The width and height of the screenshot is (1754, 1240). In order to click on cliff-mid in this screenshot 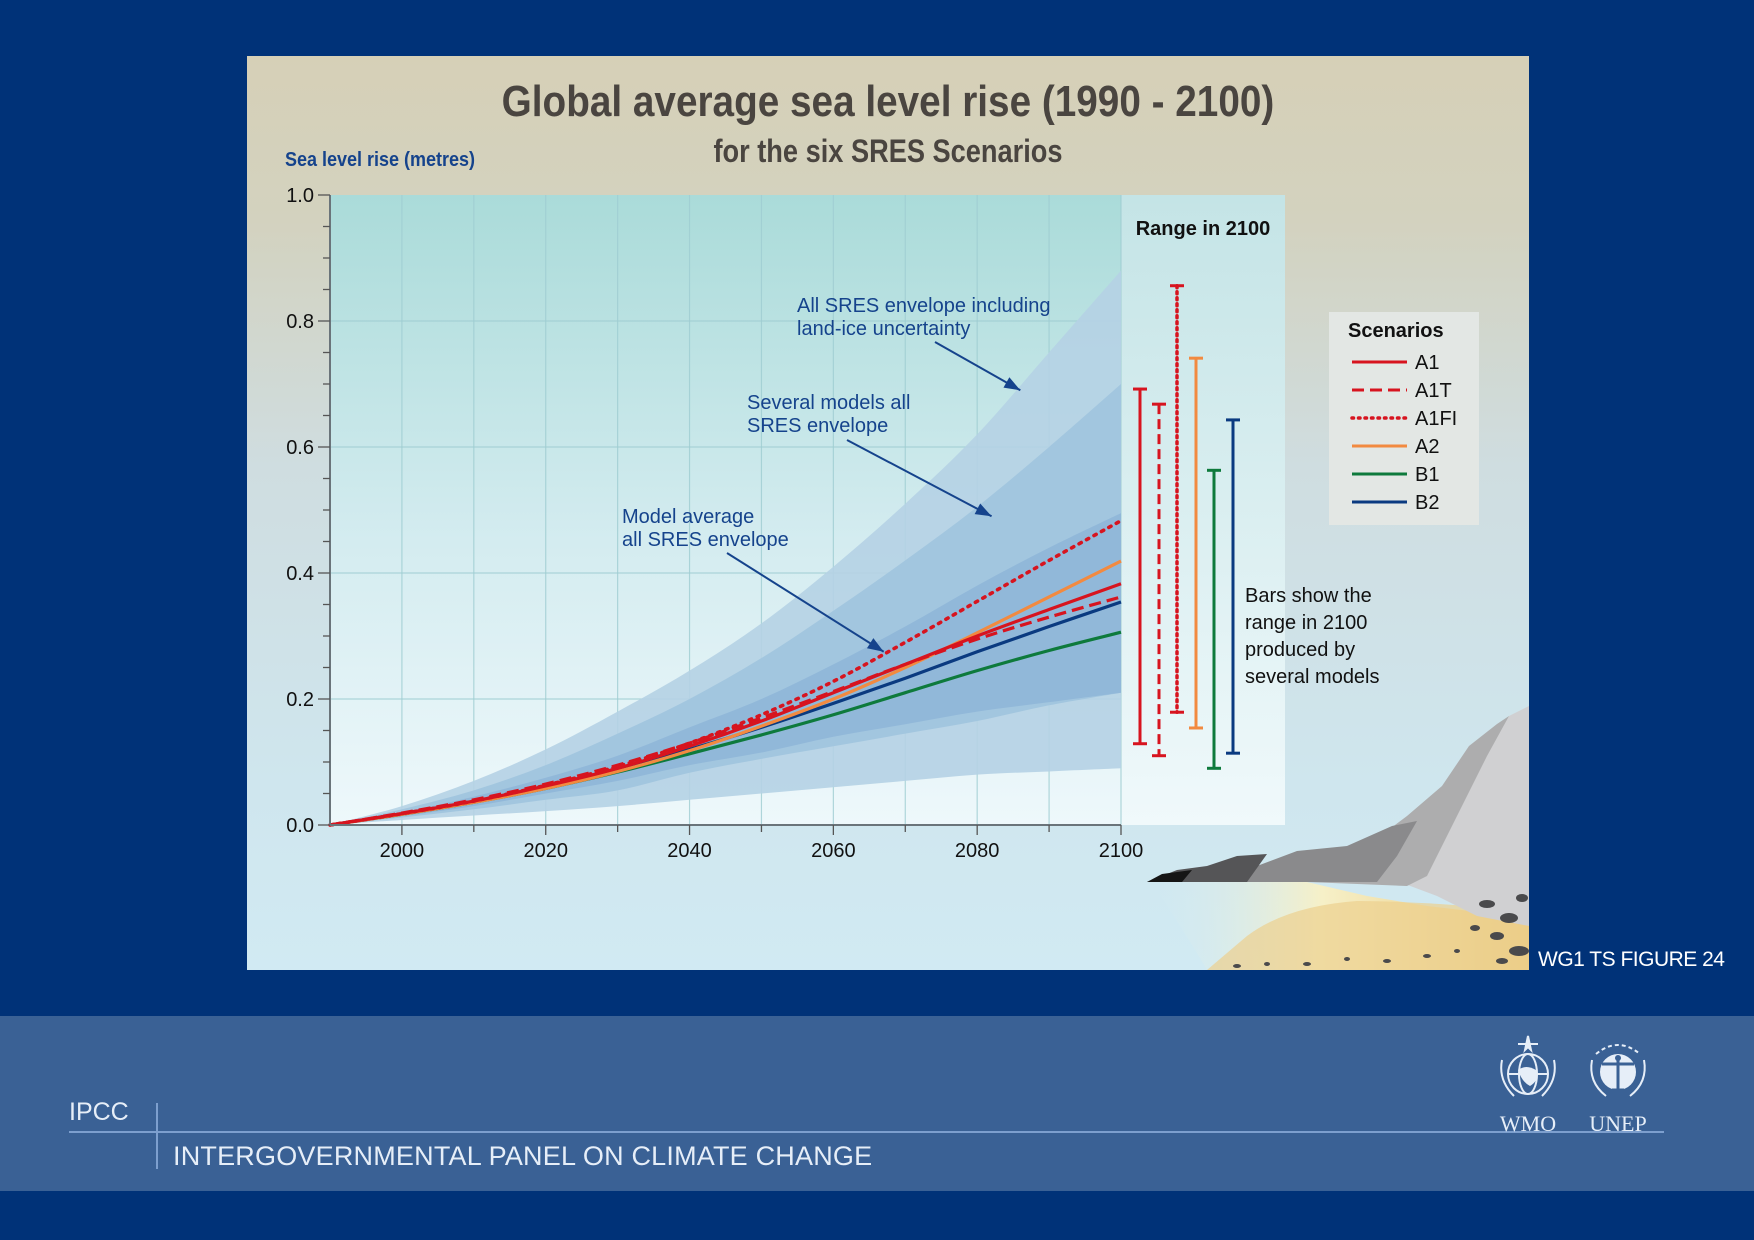, I will do `click(1408, 801)`.